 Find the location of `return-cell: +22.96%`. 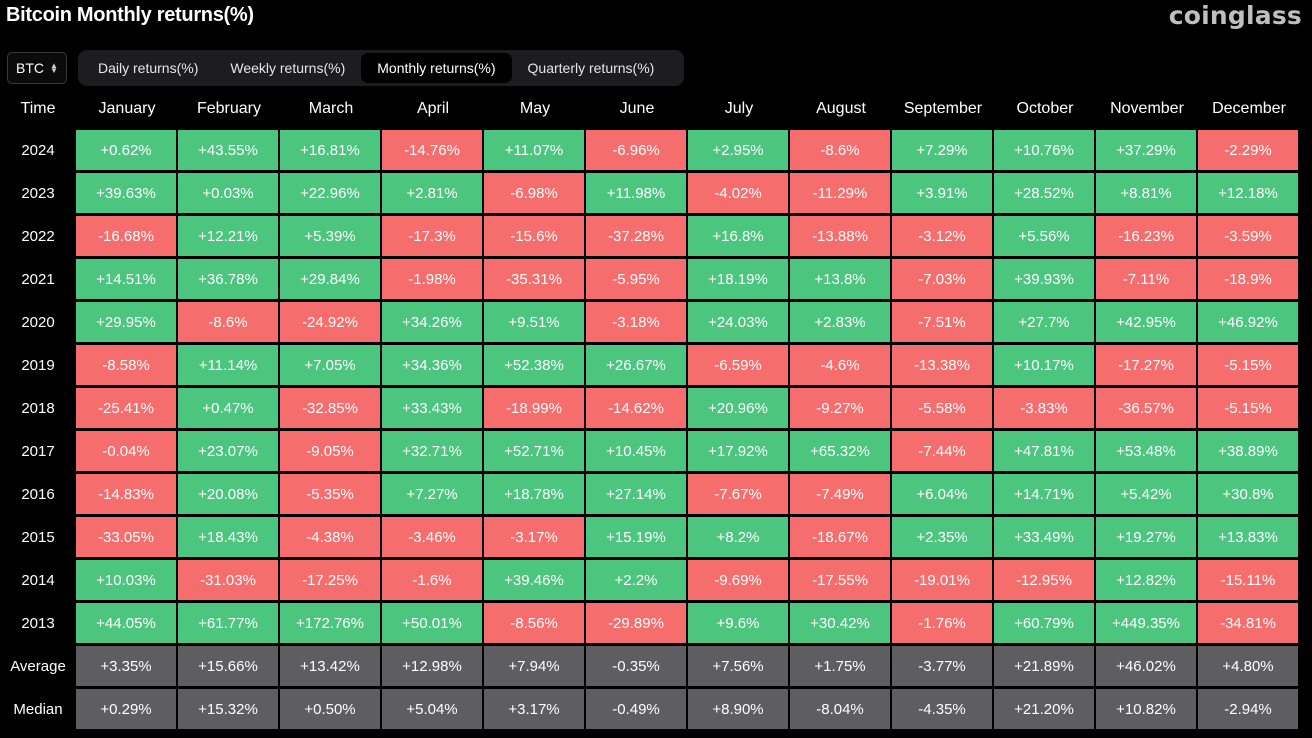

return-cell: +22.96% is located at coordinates (330, 193).